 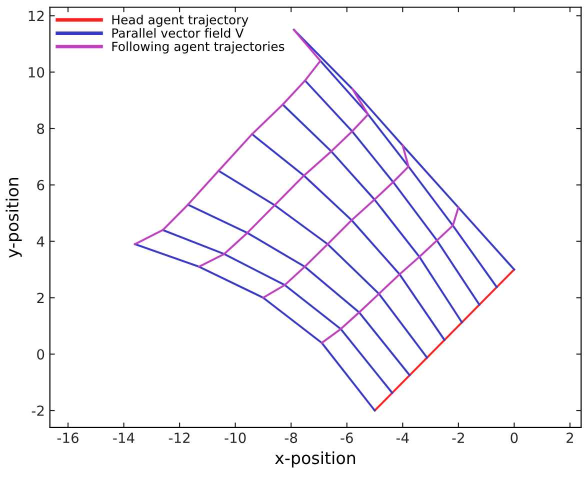 What do you see at coordinates (291, 438) in the screenshot?
I see `x-tick-label: -8` at bounding box center [291, 438].